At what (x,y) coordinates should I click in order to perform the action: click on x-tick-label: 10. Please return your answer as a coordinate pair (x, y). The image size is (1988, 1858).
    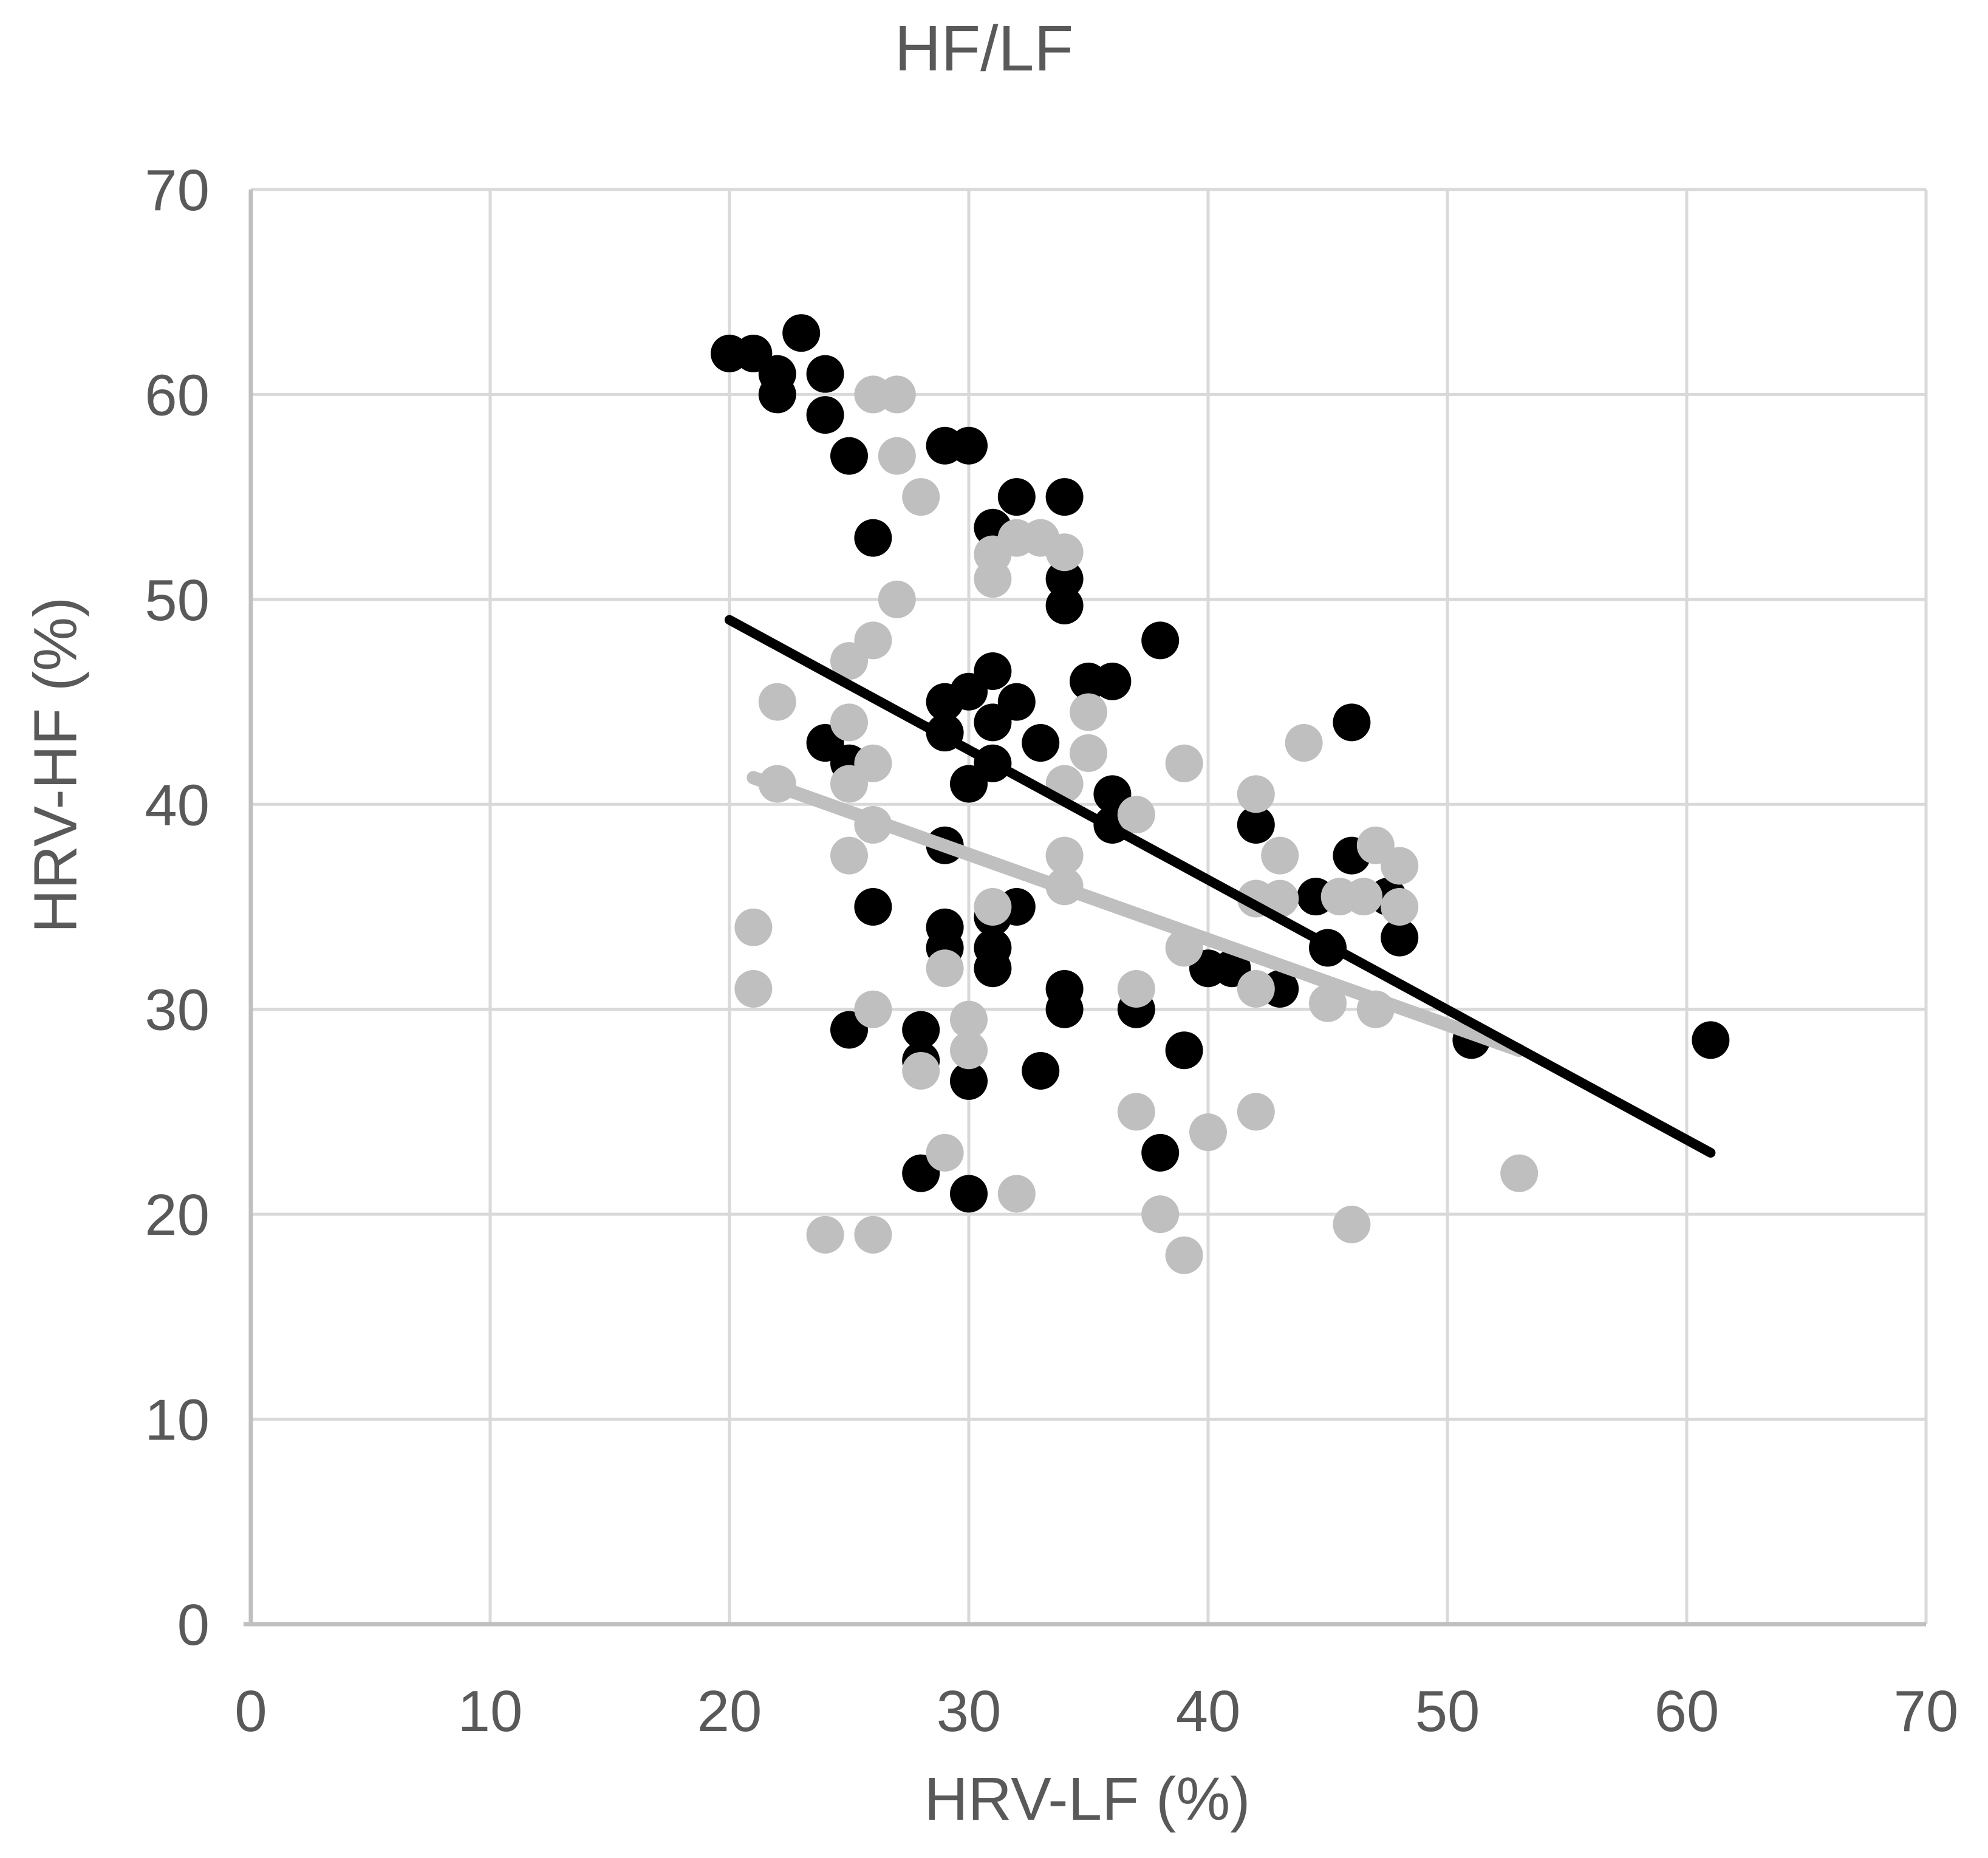
    Looking at the image, I should click on (490, 1711).